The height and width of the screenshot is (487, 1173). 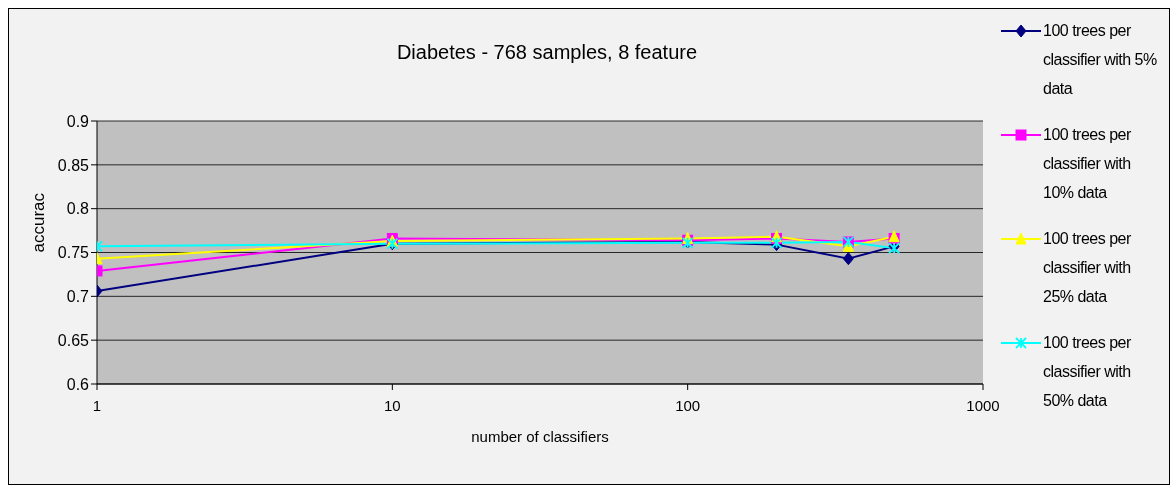 What do you see at coordinates (540, 436) in the screenshot?
I see `x-axis-title: number of classifiers` at bounding box center [540, 436].